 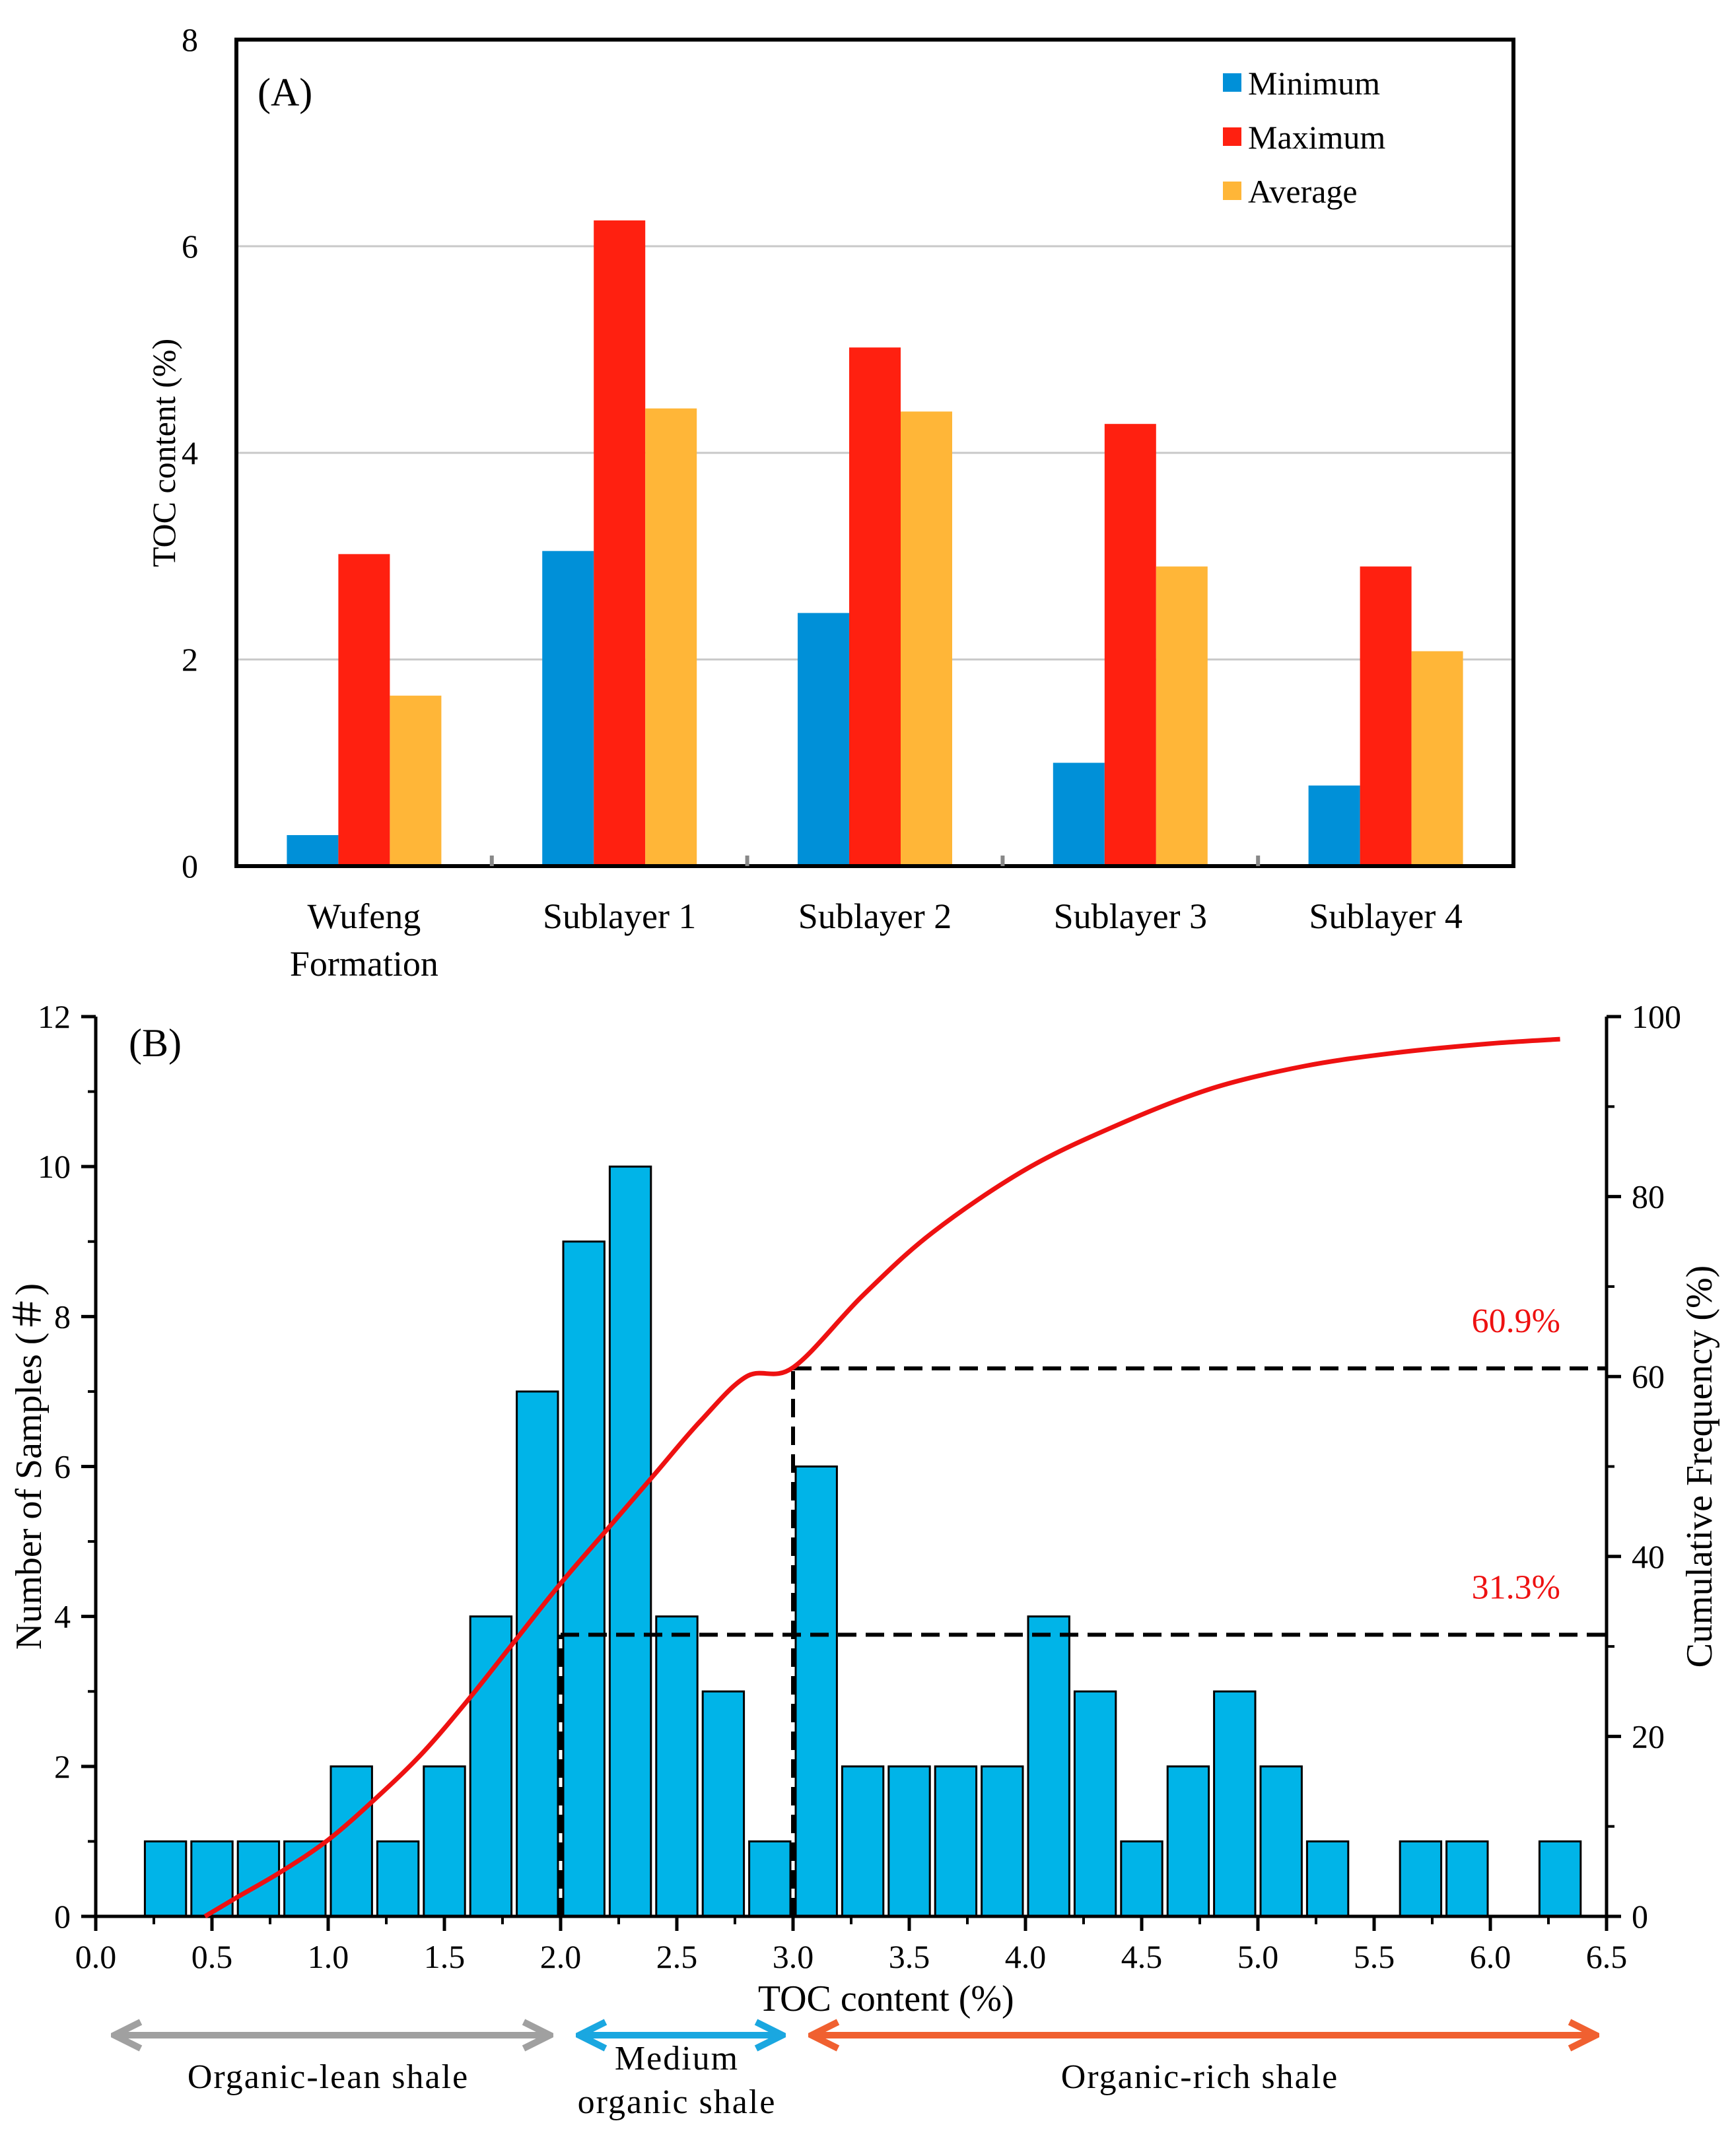 What do you see at coordinates (1303, 191) in the screenshot?
I see `panel-a-legend-label: Average` at bounding box center [1303, 191].